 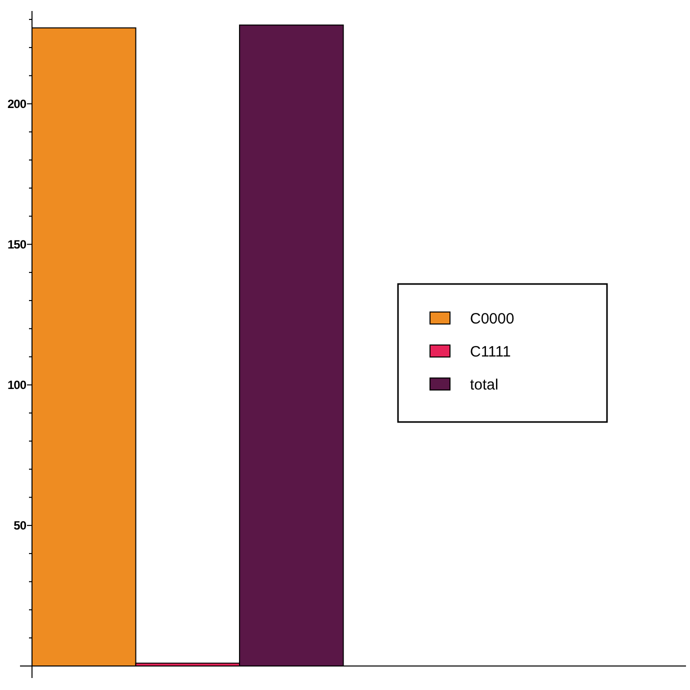 What do you see at coordinates (17, 385) in the screenshot?
I see `y-tick-label: 100` at bounding box center [17, 385].